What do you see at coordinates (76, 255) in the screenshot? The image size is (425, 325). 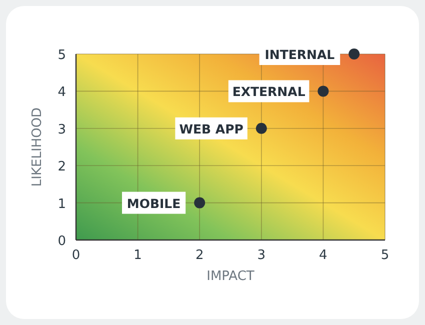 I see `x-tick-label: 0` at bounding box center [76, 255].